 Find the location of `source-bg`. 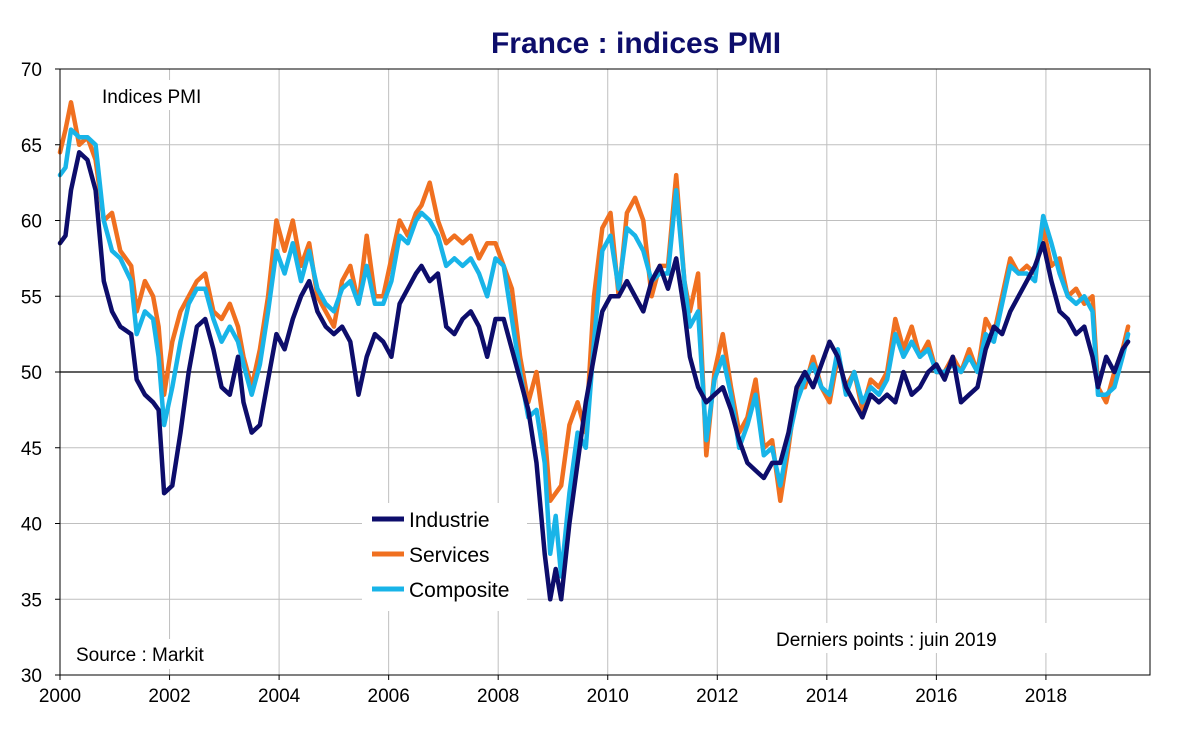

source-bg is located at coordinates (155, 654).